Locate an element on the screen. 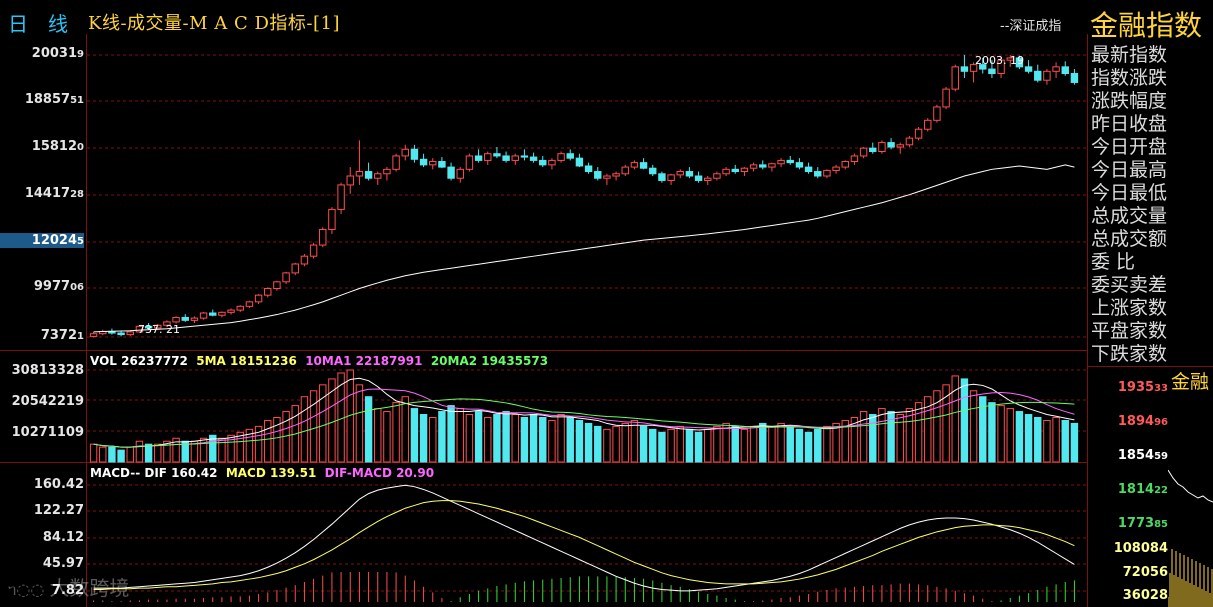  mini-price-label: 181422 is located at coordinates (1142, 489).